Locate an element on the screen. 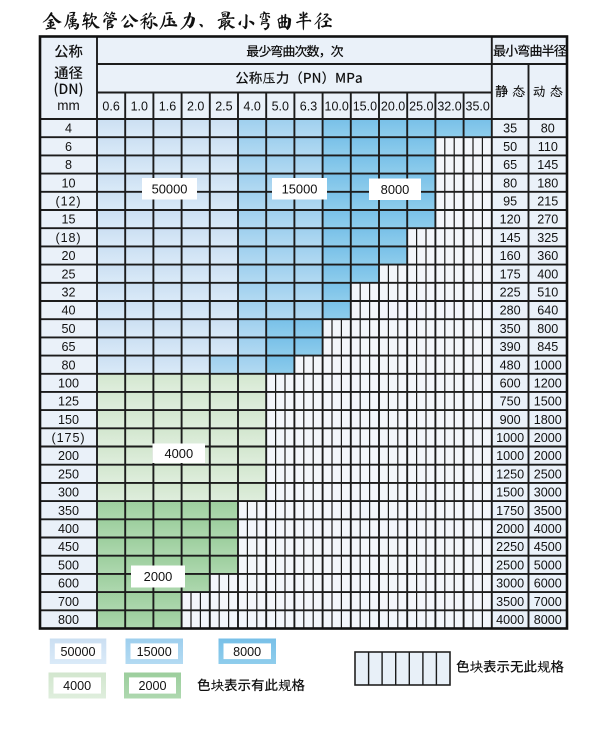  svg-text: 640 is located at coordinates (547, 311).